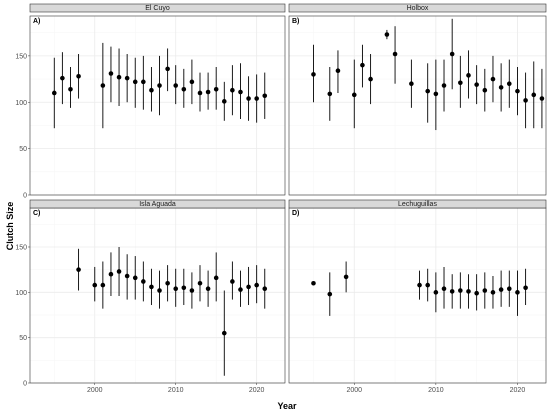 This screenshot has height=413, width=550. What do you see at coordinates (36, 21) in the screenshot?
I see `panel-tag-el-cuyo: A)` at bounding box center [36, 21].